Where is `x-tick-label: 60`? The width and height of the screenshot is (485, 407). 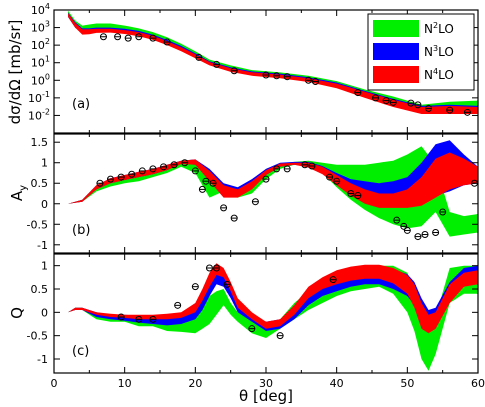
x-tick-label: 60 is located at coordinates (478, 383).